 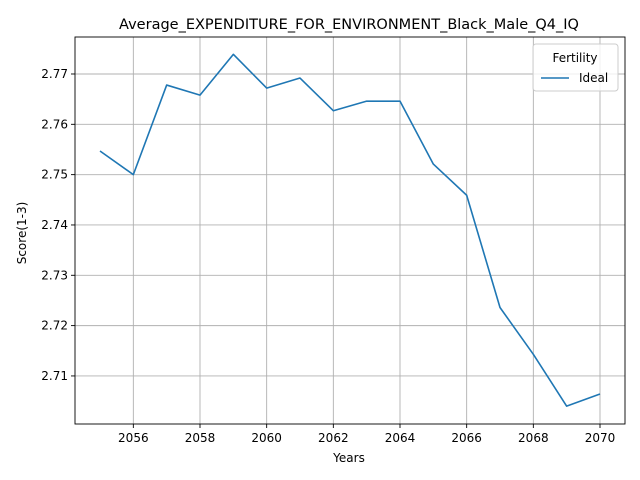 What do you see at coordinates (466, 438) in the screenshot?
I see `x-tick-label: 2066` at bounding box center [466, 438].